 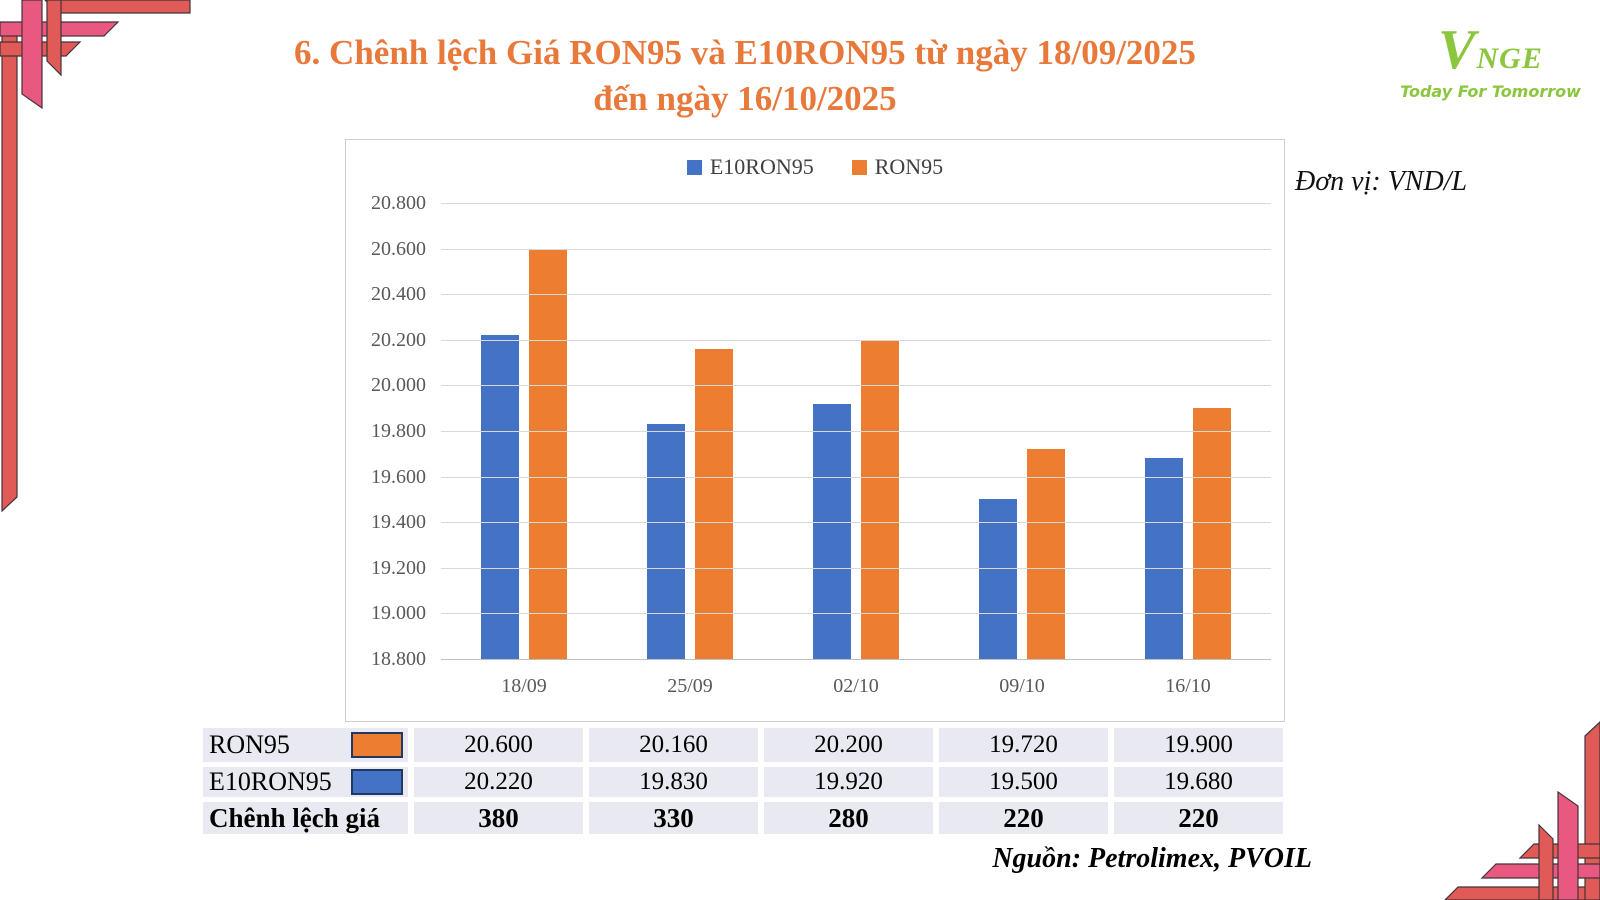 I want to click on y-axis-tick-label: 20.800, so click(x=398, y=203).